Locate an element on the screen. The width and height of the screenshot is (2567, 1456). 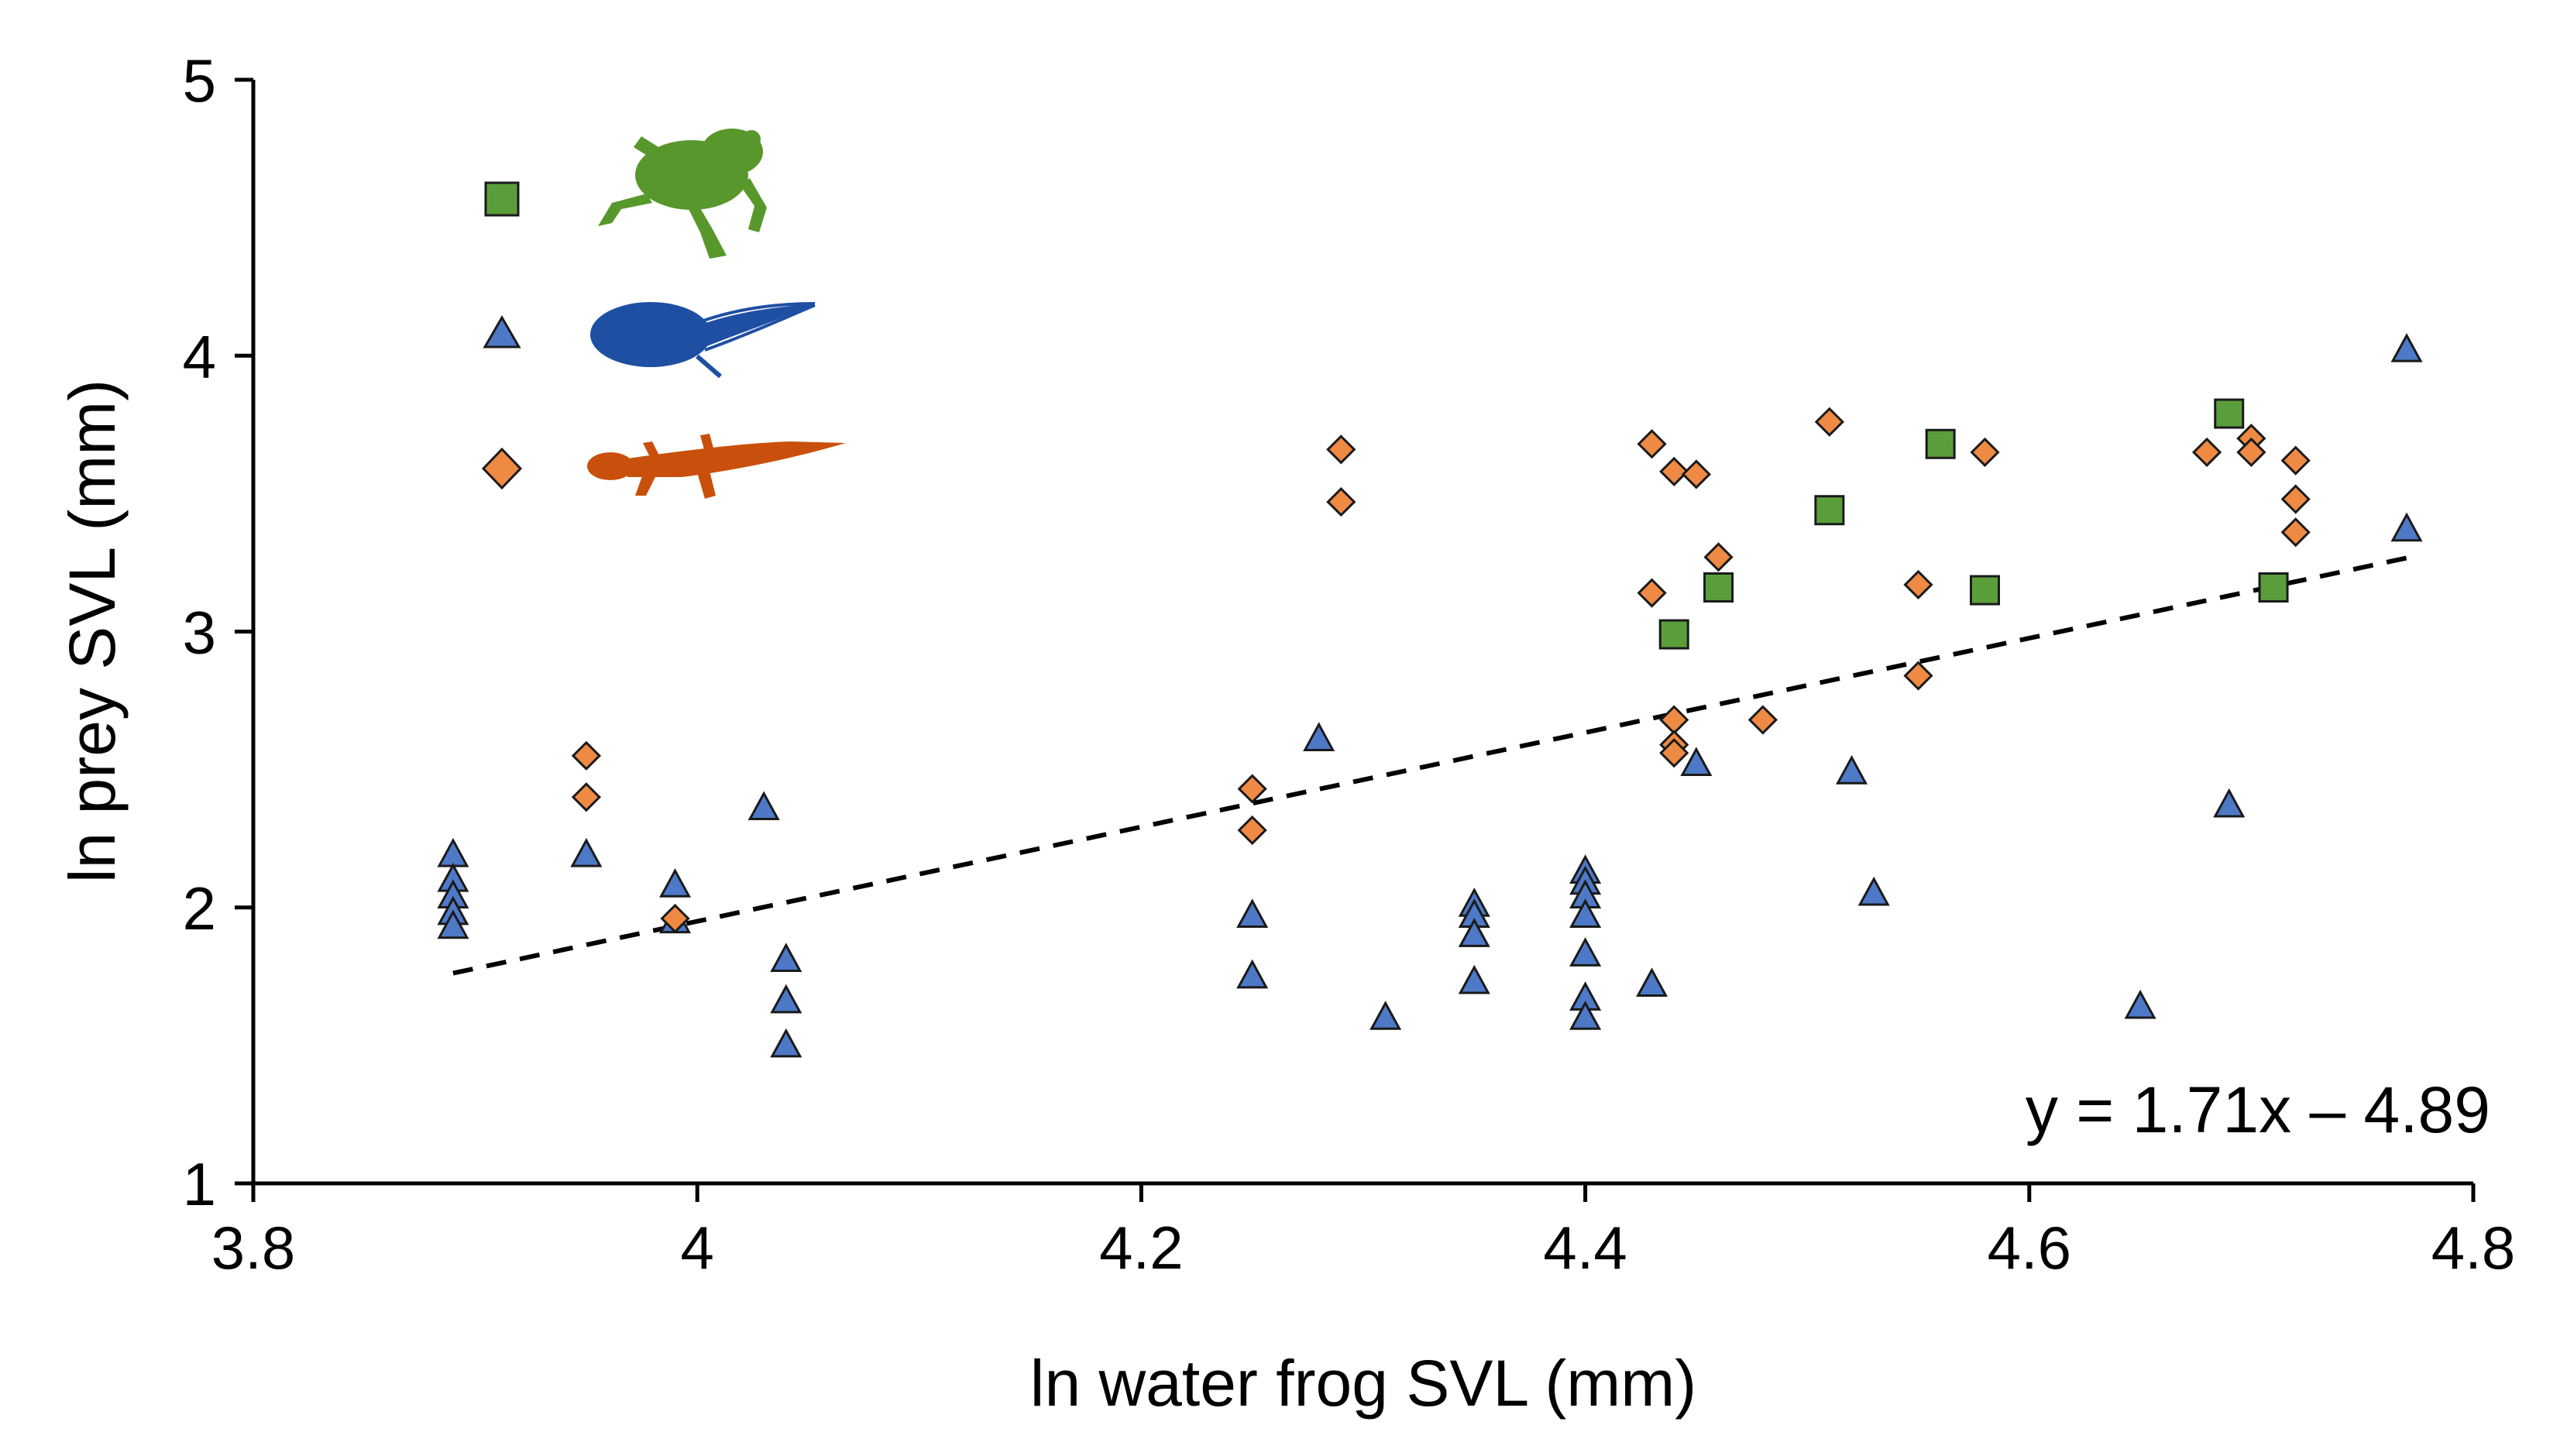
y-tick-label: 1 is located at coordinates (199, 1184).